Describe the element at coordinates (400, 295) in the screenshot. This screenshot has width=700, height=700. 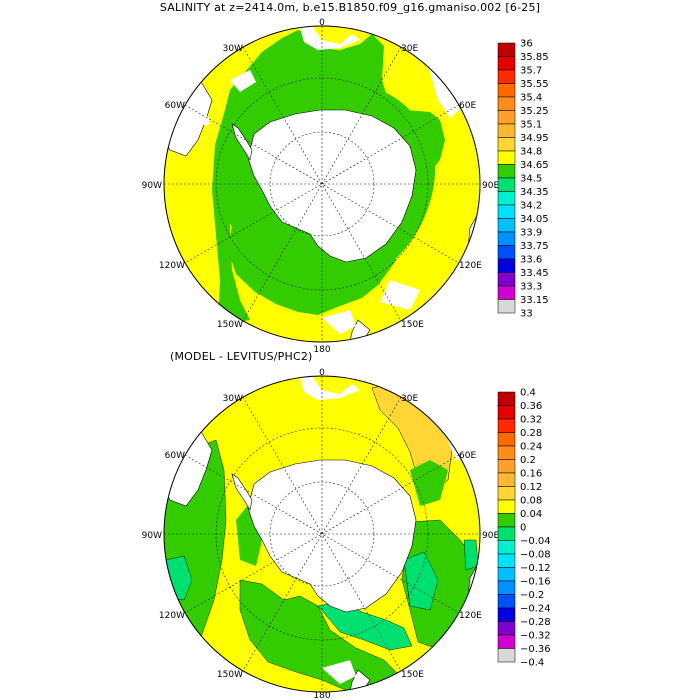
I see `seafloor-mask-southeast` at that location.